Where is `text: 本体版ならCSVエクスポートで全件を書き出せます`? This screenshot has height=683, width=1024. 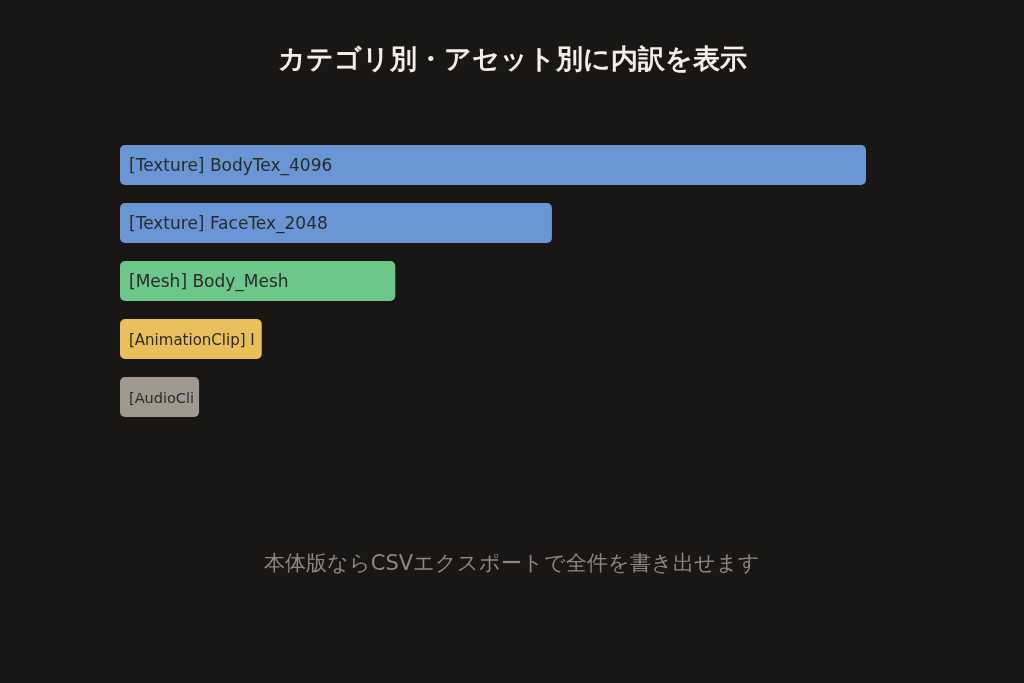 text: 本体版ならCSVエクスポートで全件を書き出せます is located at coordinates (512, 563).